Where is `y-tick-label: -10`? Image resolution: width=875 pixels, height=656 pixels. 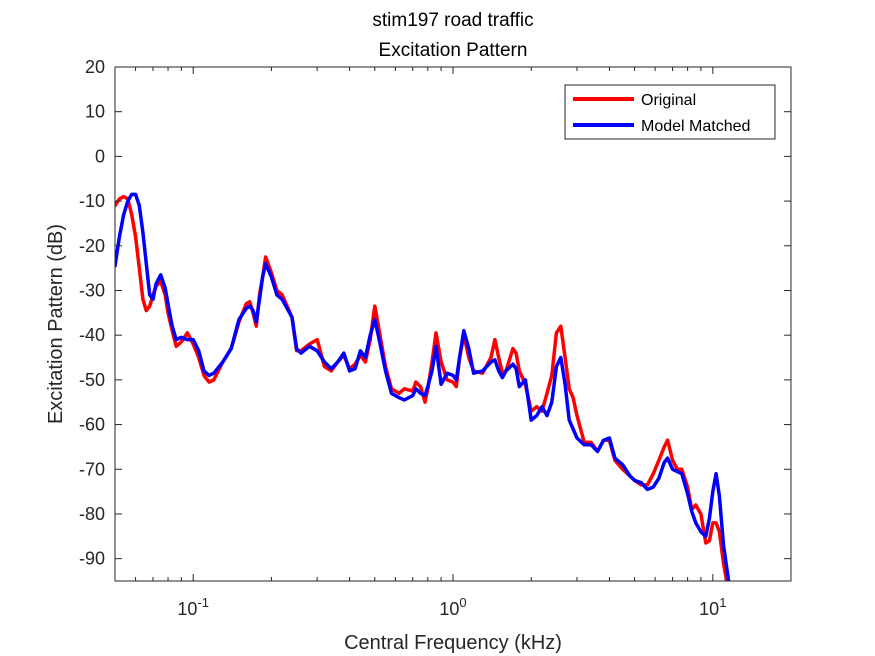
y-tick-label: -10 is located at coordinates (92, 201).